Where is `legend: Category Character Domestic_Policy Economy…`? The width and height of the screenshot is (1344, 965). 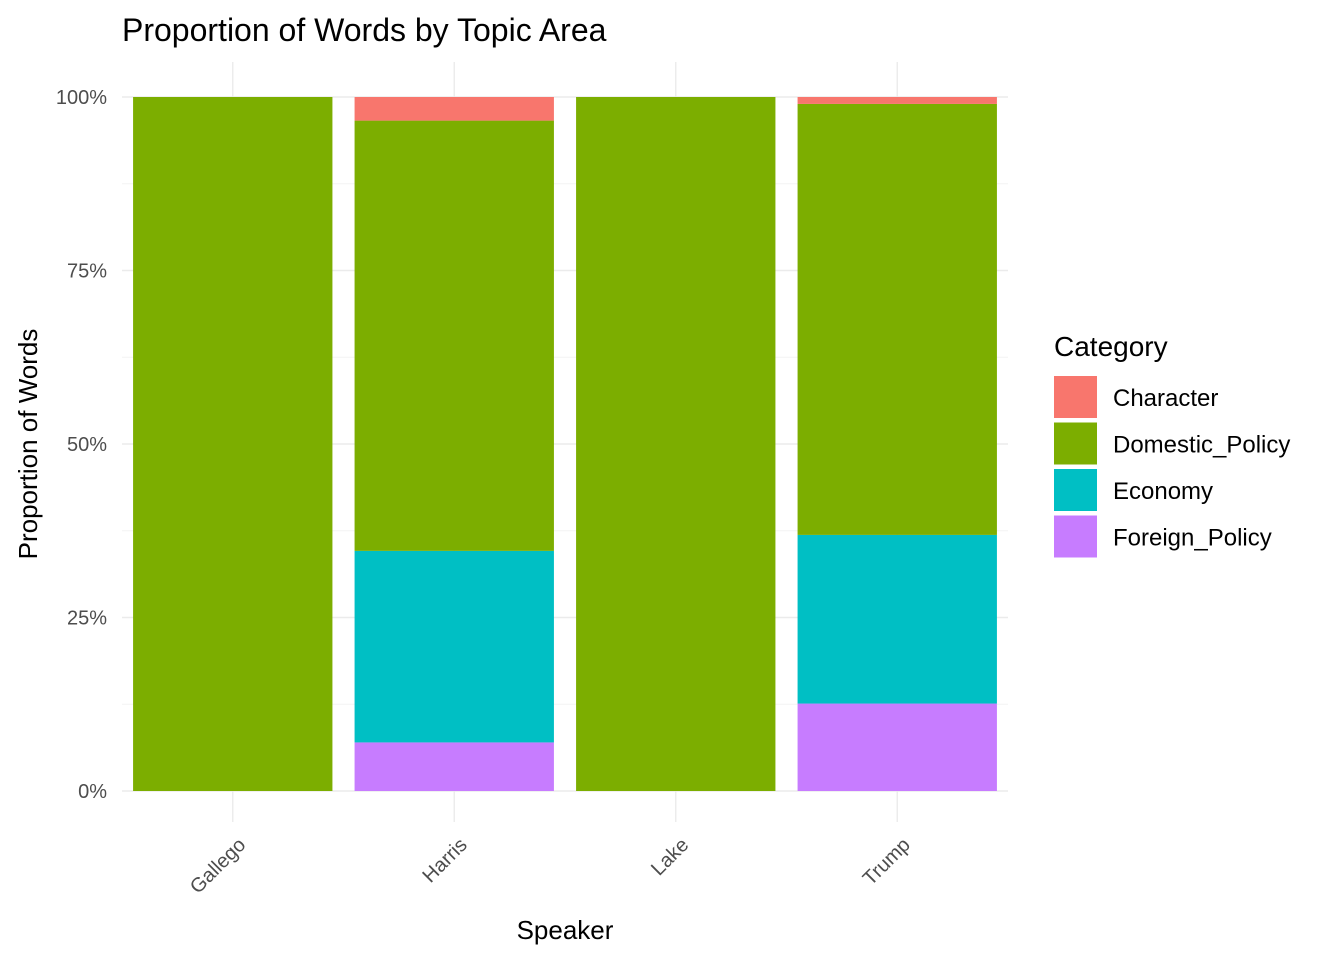
legend: Category Character Domestic_Policy Economy… is located at coordinates (1172, 444).